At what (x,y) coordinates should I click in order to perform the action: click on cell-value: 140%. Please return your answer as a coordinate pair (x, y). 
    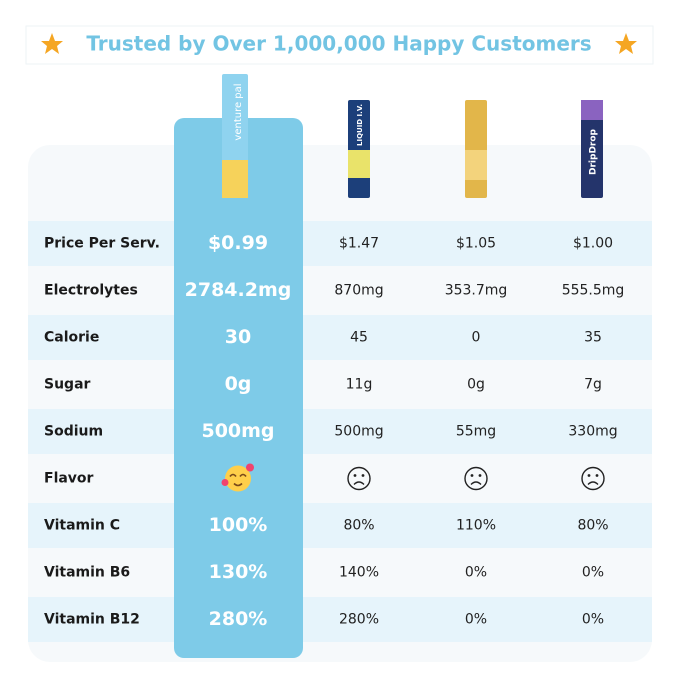
    Looking at the image, I should click on (359, 573).